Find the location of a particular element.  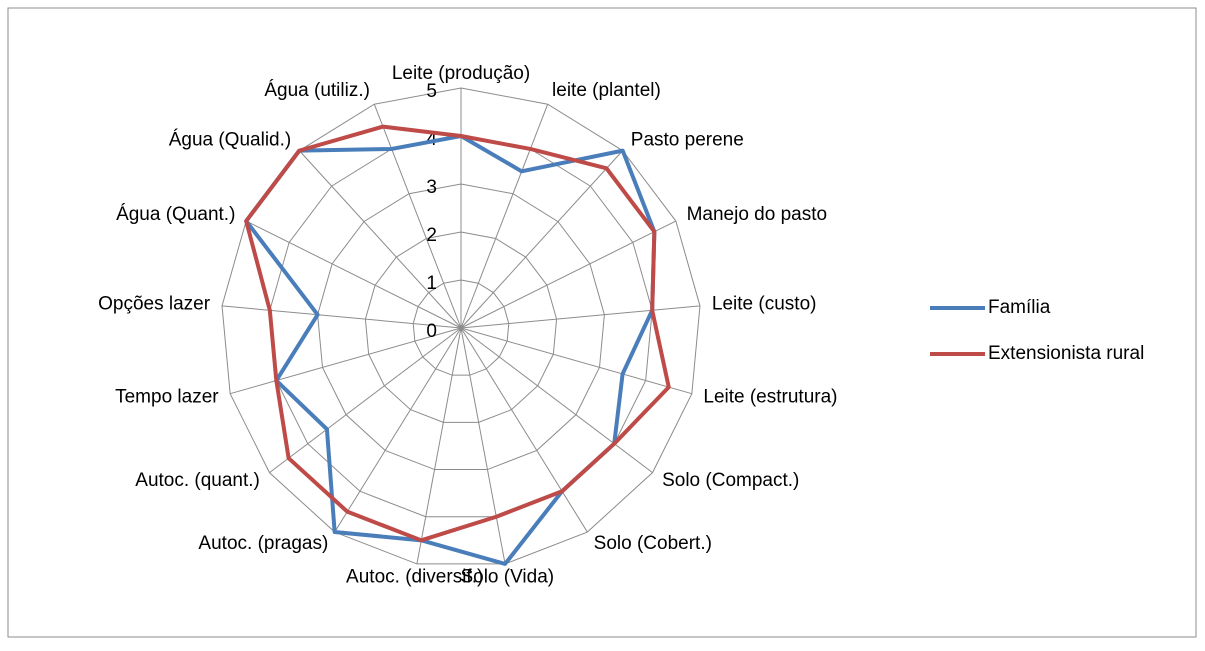

category-label: Solo (Vida) is located at coordinates (507, 577).